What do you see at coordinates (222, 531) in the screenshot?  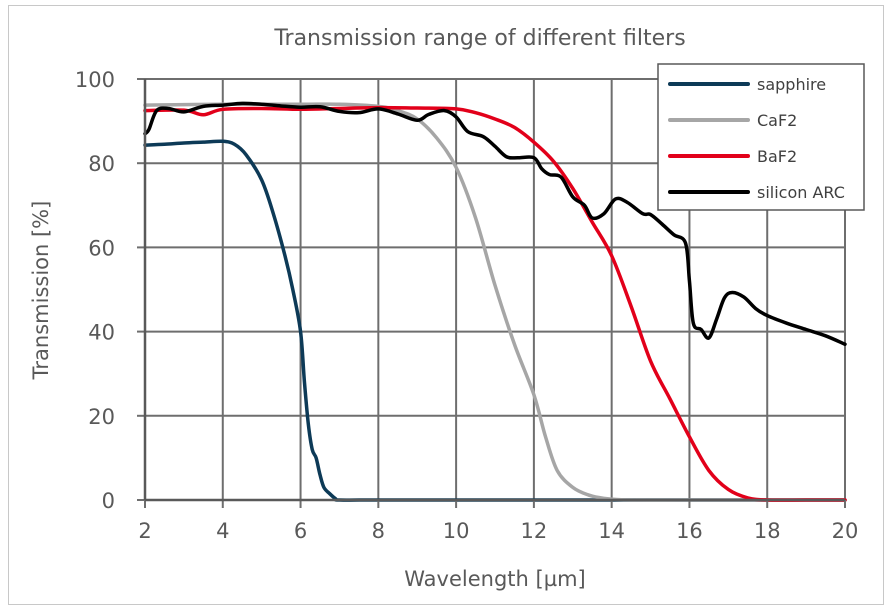 I see `x-tick-label: 4` at bounding box center [222, 531].